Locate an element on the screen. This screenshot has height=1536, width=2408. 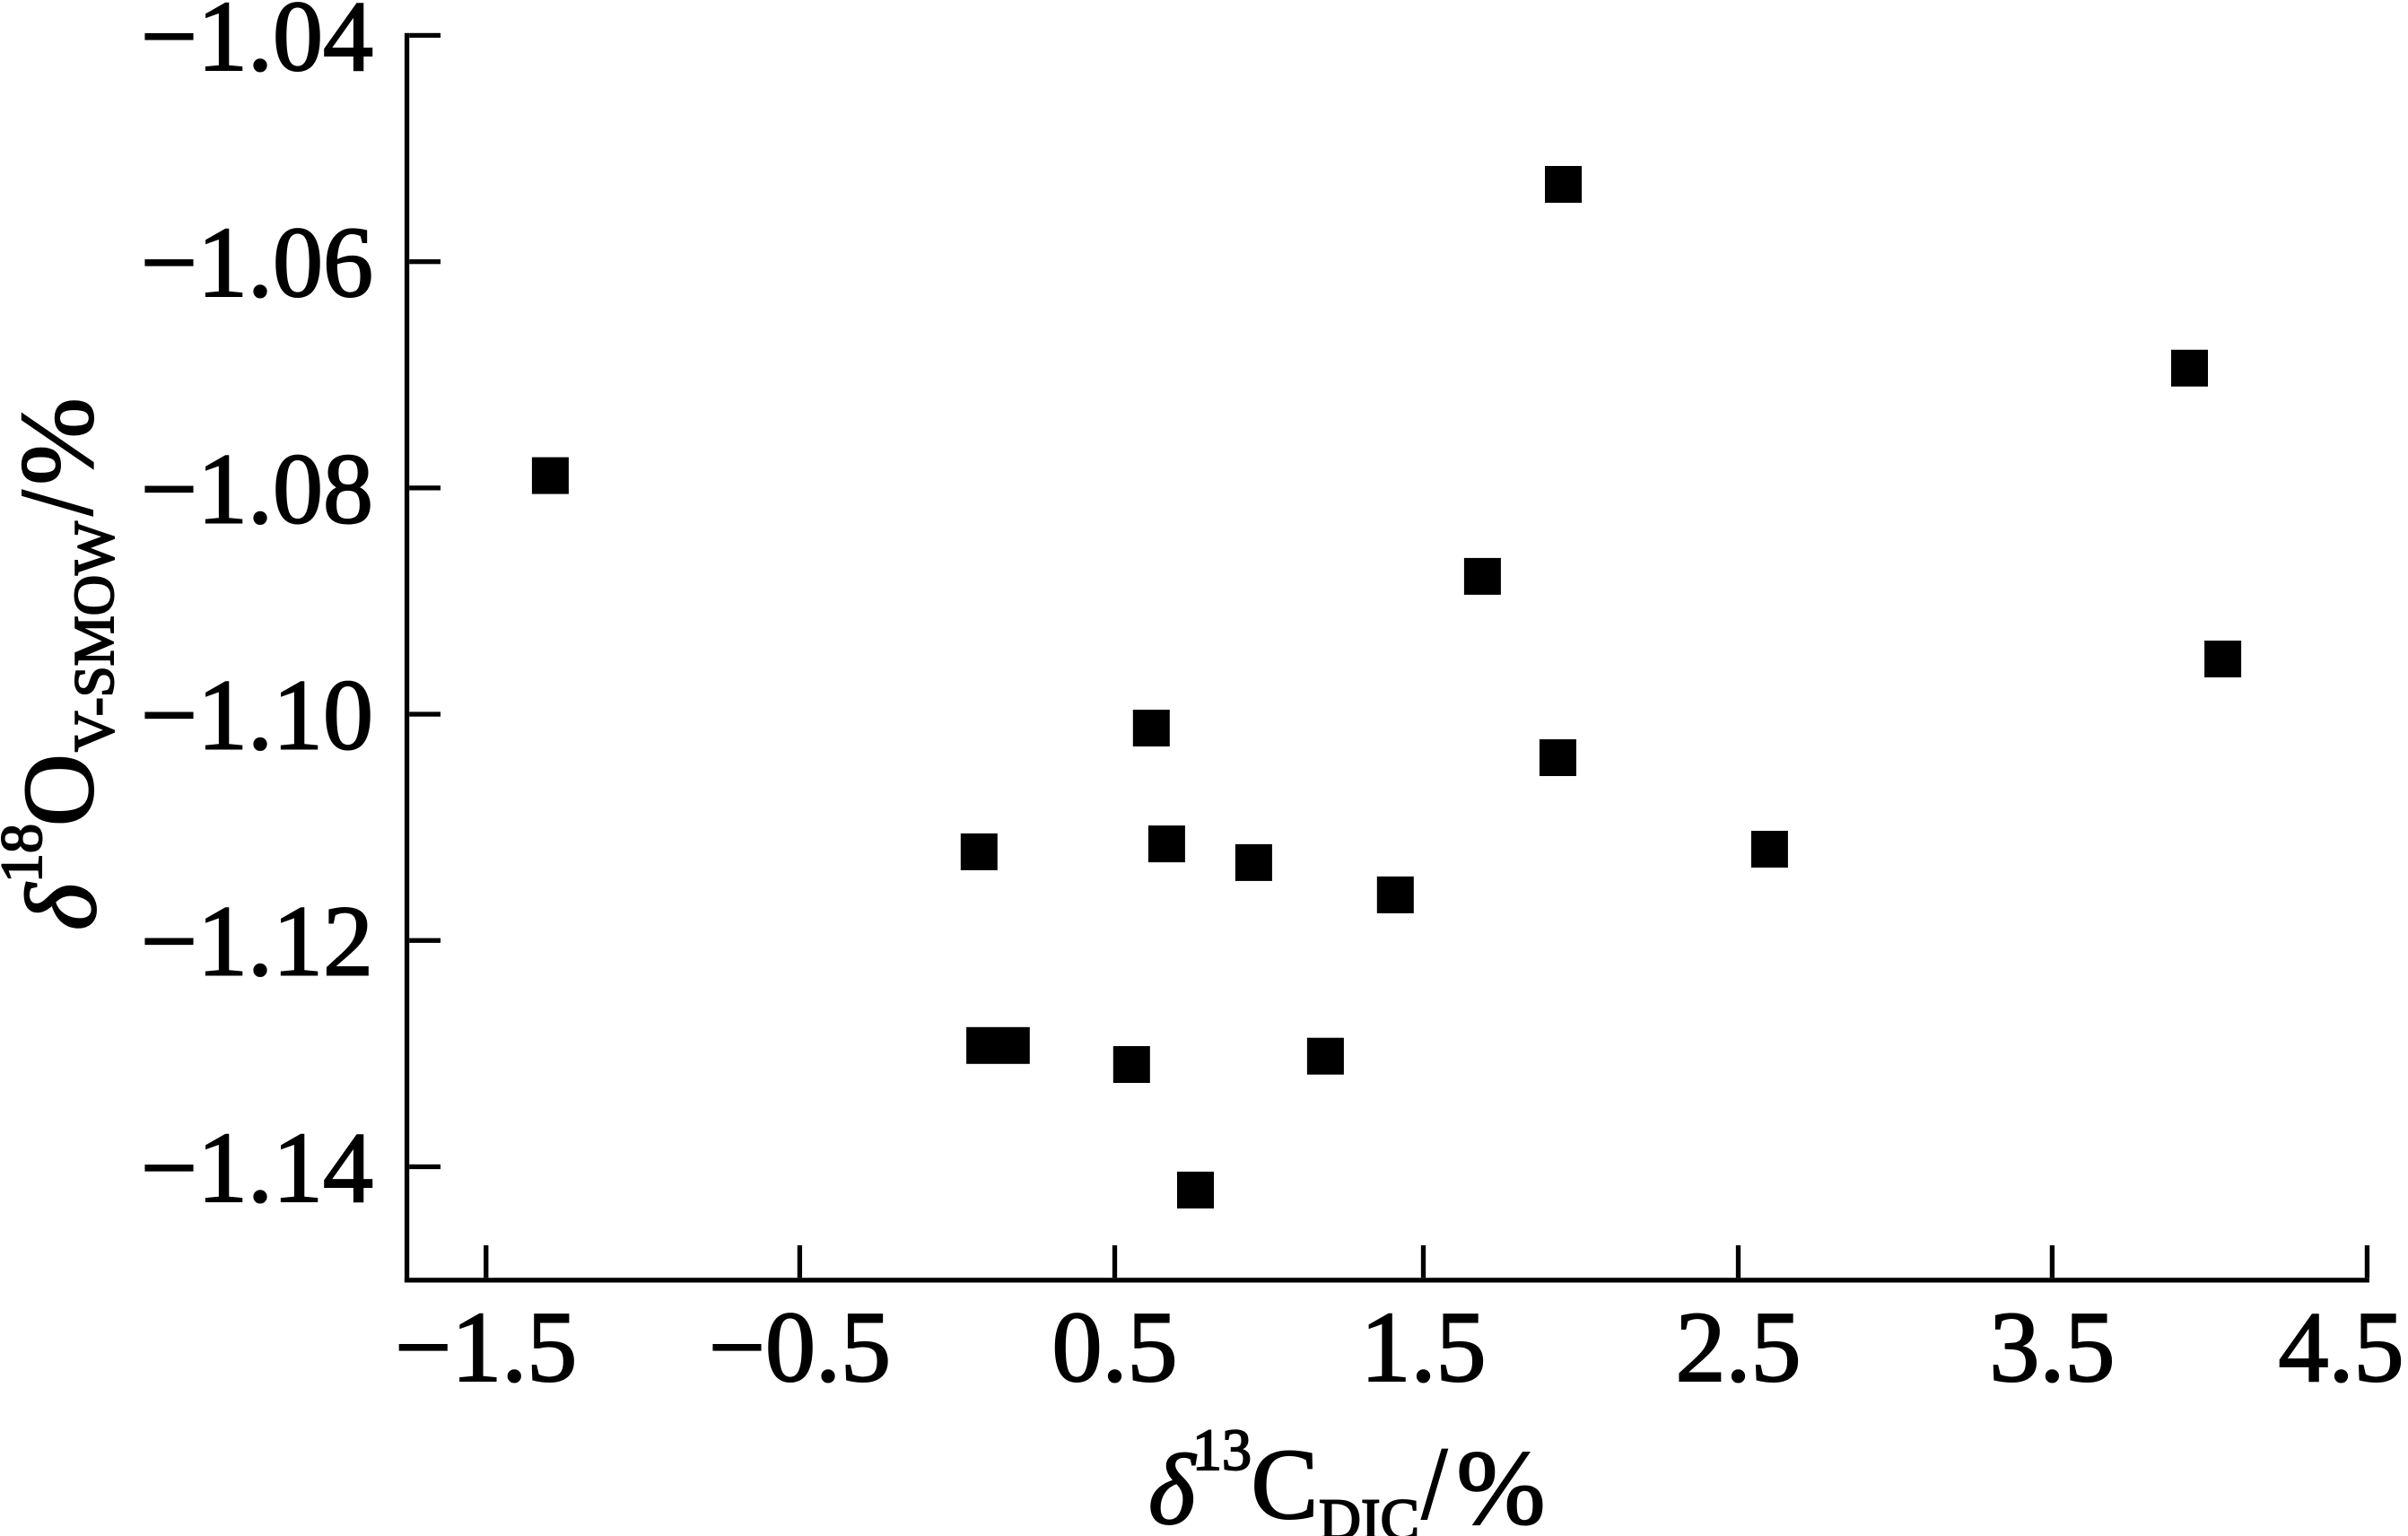
svg-text: −1.04 is located at coordinates (257, 46).